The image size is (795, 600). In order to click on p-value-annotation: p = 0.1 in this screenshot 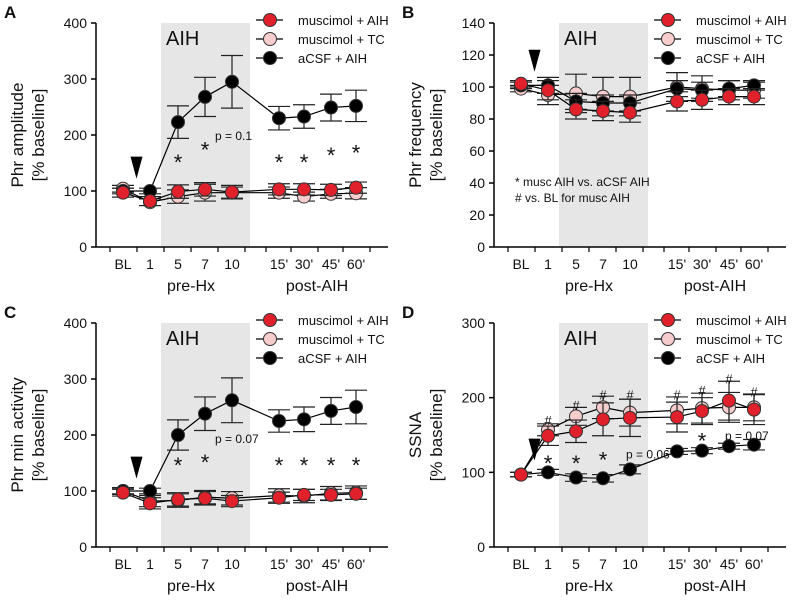, I will do `click(233, 136)`.